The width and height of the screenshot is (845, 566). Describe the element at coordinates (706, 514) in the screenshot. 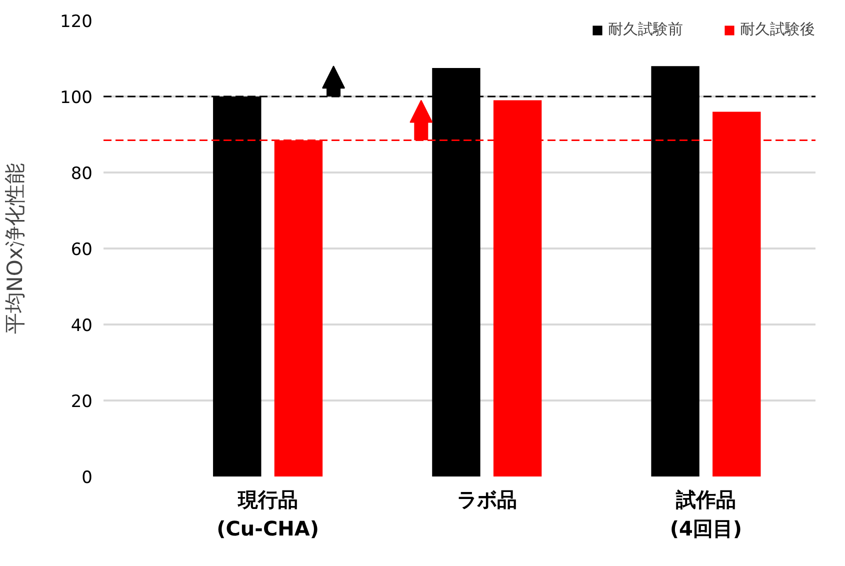

I see `x-tick-label: 試作品 (4回目)` at that location.